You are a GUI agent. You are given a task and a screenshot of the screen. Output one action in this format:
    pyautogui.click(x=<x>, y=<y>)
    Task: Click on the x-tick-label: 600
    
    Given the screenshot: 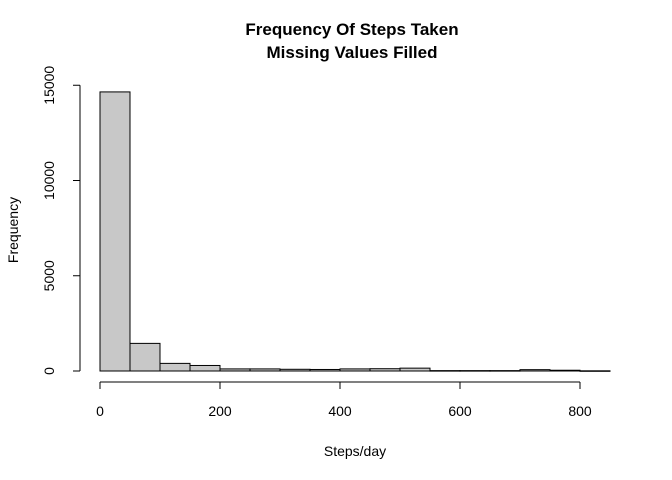 What is the action you would take?
    pyautogui.click(x=460, y=411)
    